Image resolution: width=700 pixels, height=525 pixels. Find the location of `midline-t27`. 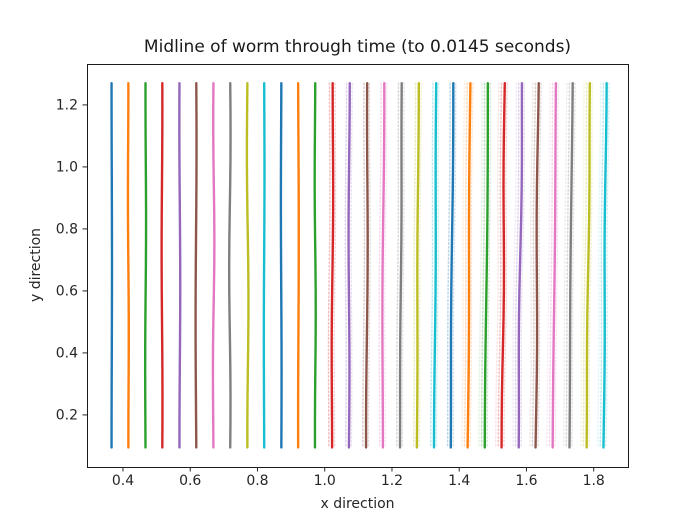

midline-t27 is located at coordinates (571, 265).